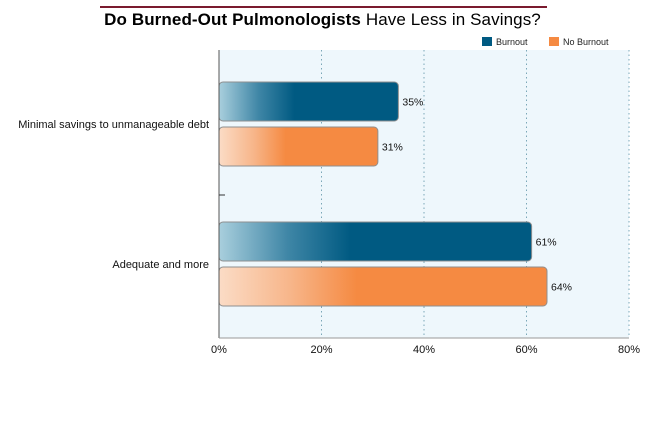 This screenshot has height=439, width=645. What do you see at coordinates (323, 7) in the screenshot?
I see `title-rule` at bounding box center [323, 7].